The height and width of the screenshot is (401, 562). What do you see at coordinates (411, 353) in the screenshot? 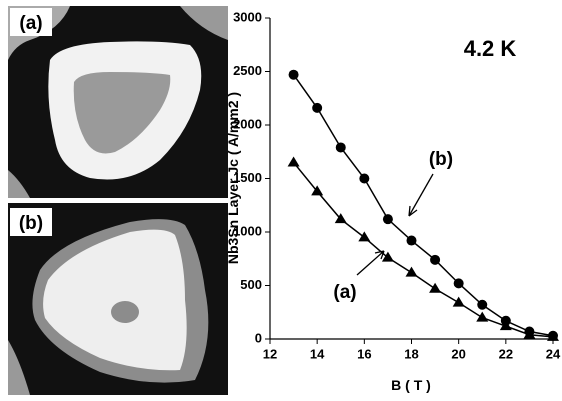
I see `x-tick-label: 18` at bounding box center [411, 353].